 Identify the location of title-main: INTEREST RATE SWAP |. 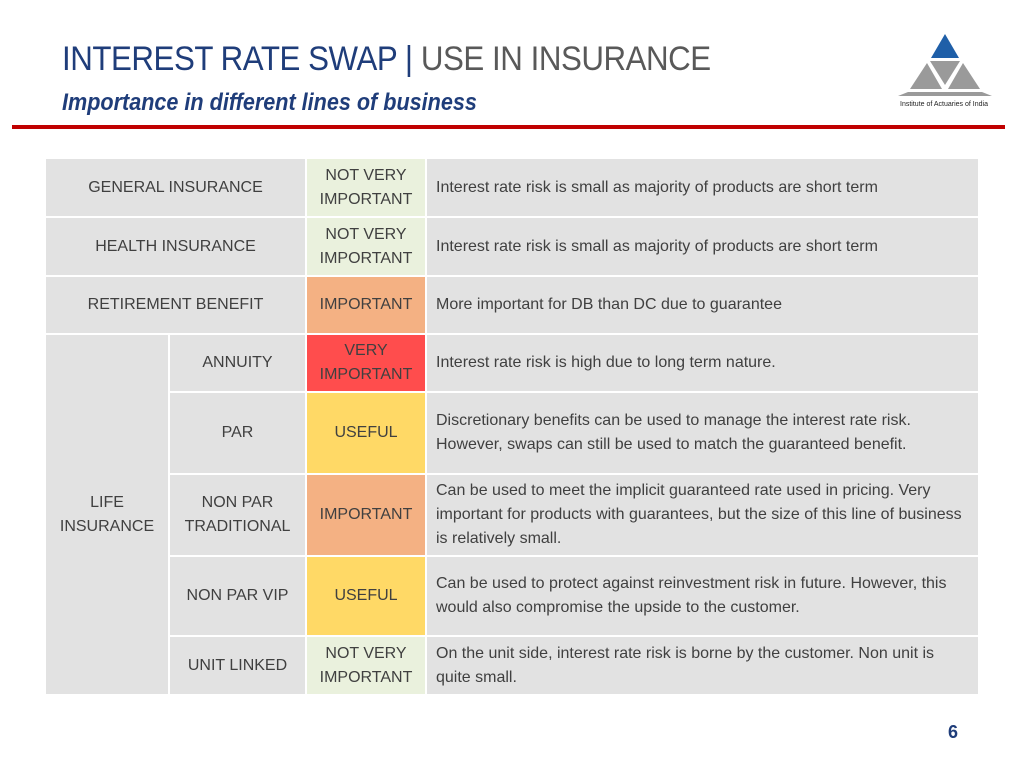
(241, 59).